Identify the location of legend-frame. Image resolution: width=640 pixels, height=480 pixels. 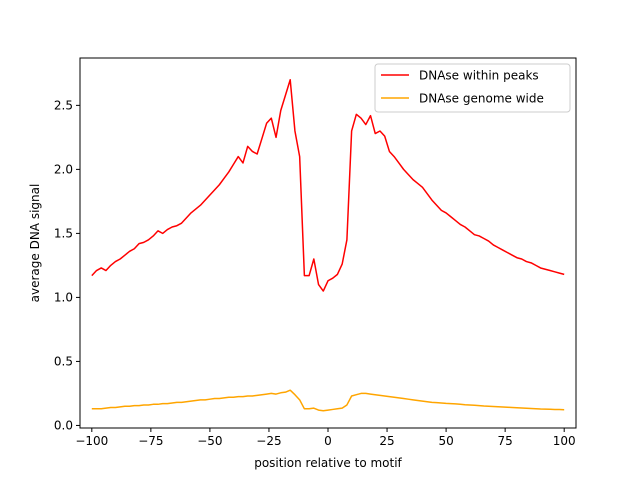
(472, 88).